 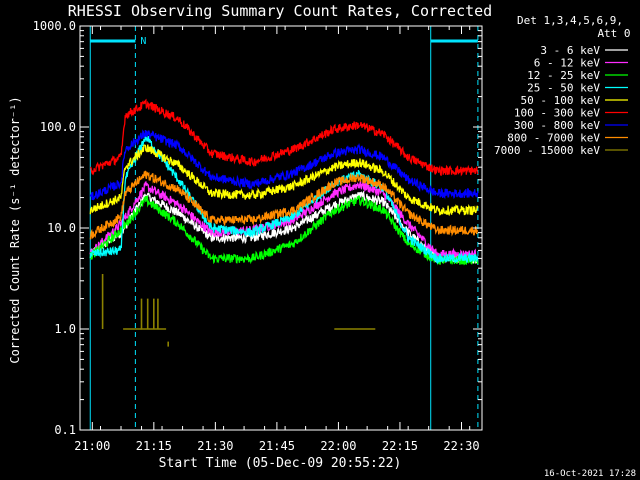 I want to click on x-tick-label: 22:30, so click(x=461, y=446).